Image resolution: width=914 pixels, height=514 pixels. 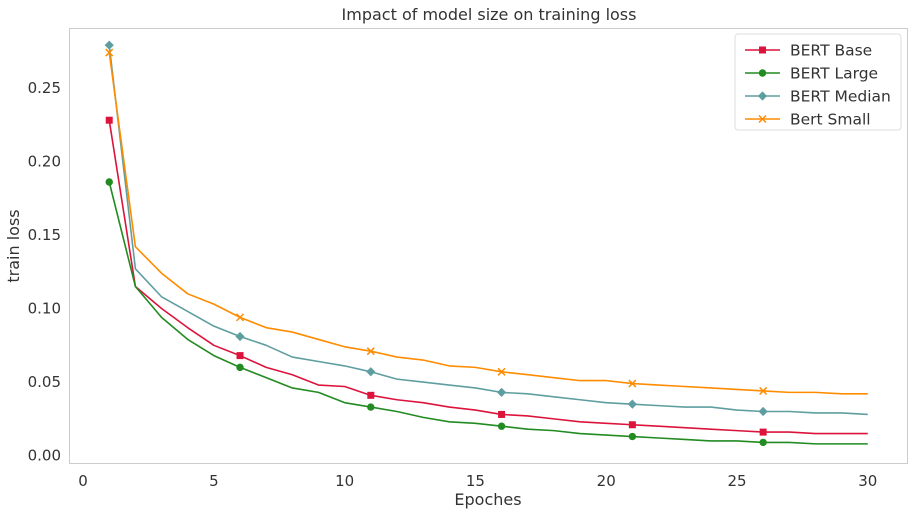 I want to click on y-axis-ticks: 0.00 0.05 0.10 0.15 0.20 0.25, so click(x=44, y=272).